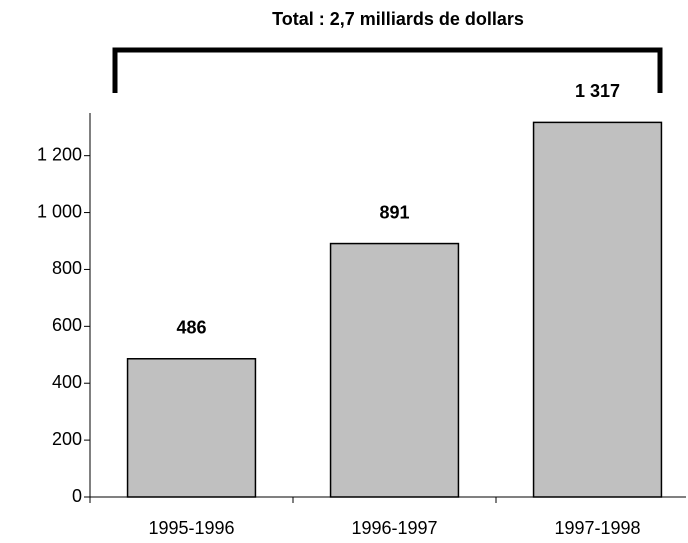  What do you see at coordinates (398, 19) in the screenshot?
I see `chart-title: Total : 2,7 milliards de dollars` at bounding box center [398, 19].